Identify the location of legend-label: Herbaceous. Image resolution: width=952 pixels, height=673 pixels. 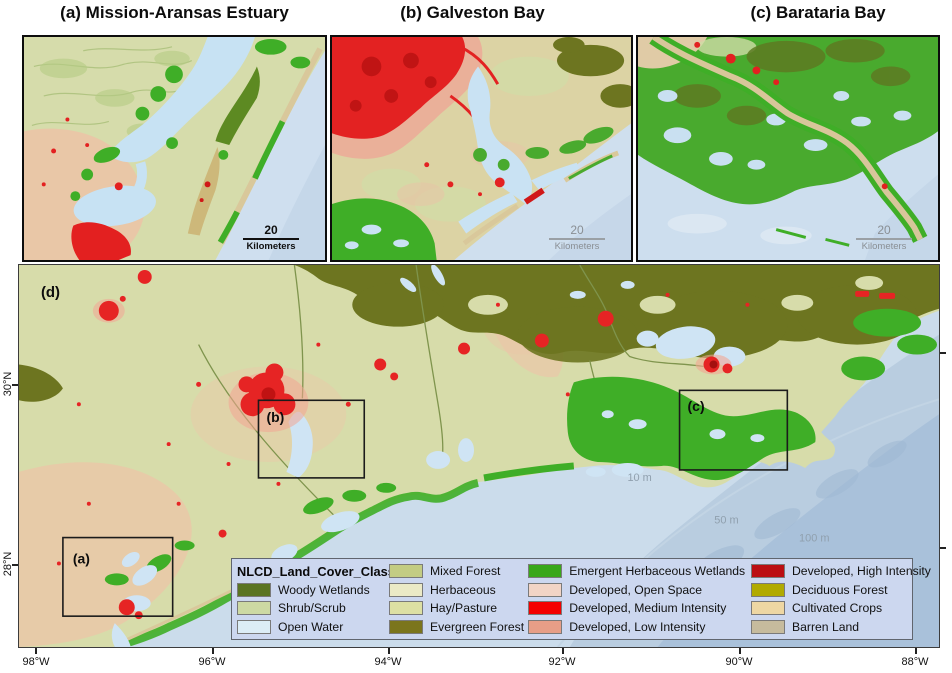
(463, 589).